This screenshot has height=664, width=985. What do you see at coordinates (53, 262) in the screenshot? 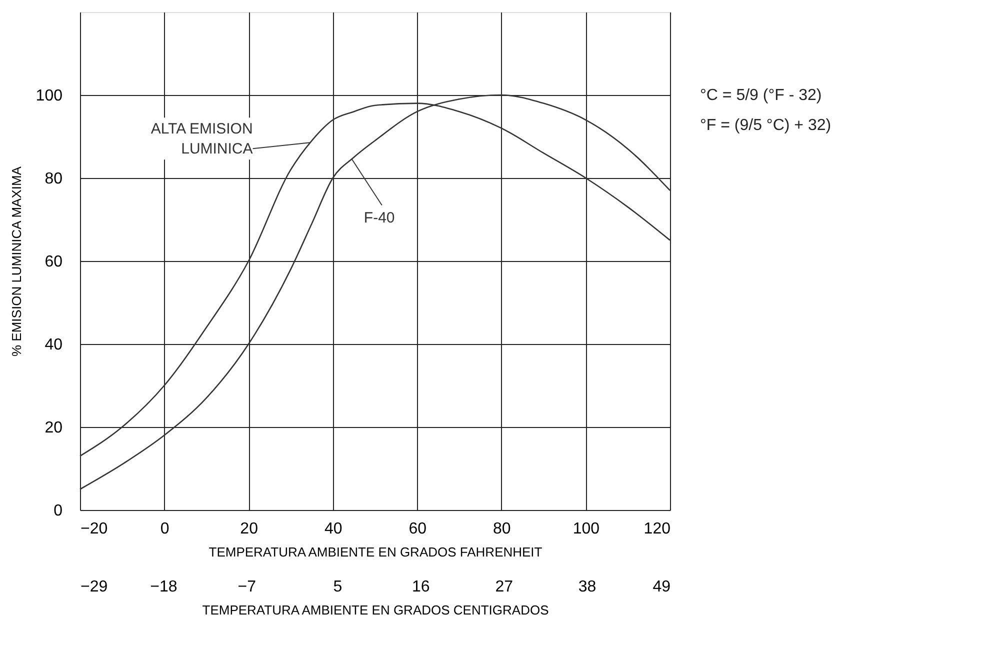
I see `y-tick-label: 60` at bounding box center [53, 262].